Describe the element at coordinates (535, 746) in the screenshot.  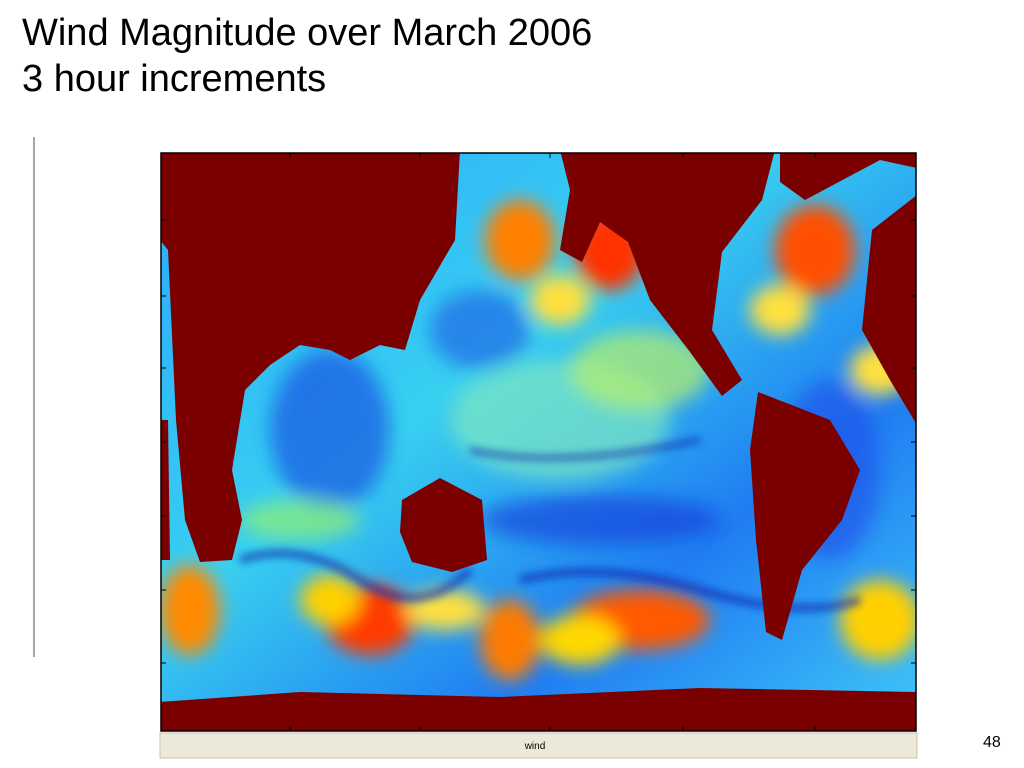
I see `caption: wind` at that location.